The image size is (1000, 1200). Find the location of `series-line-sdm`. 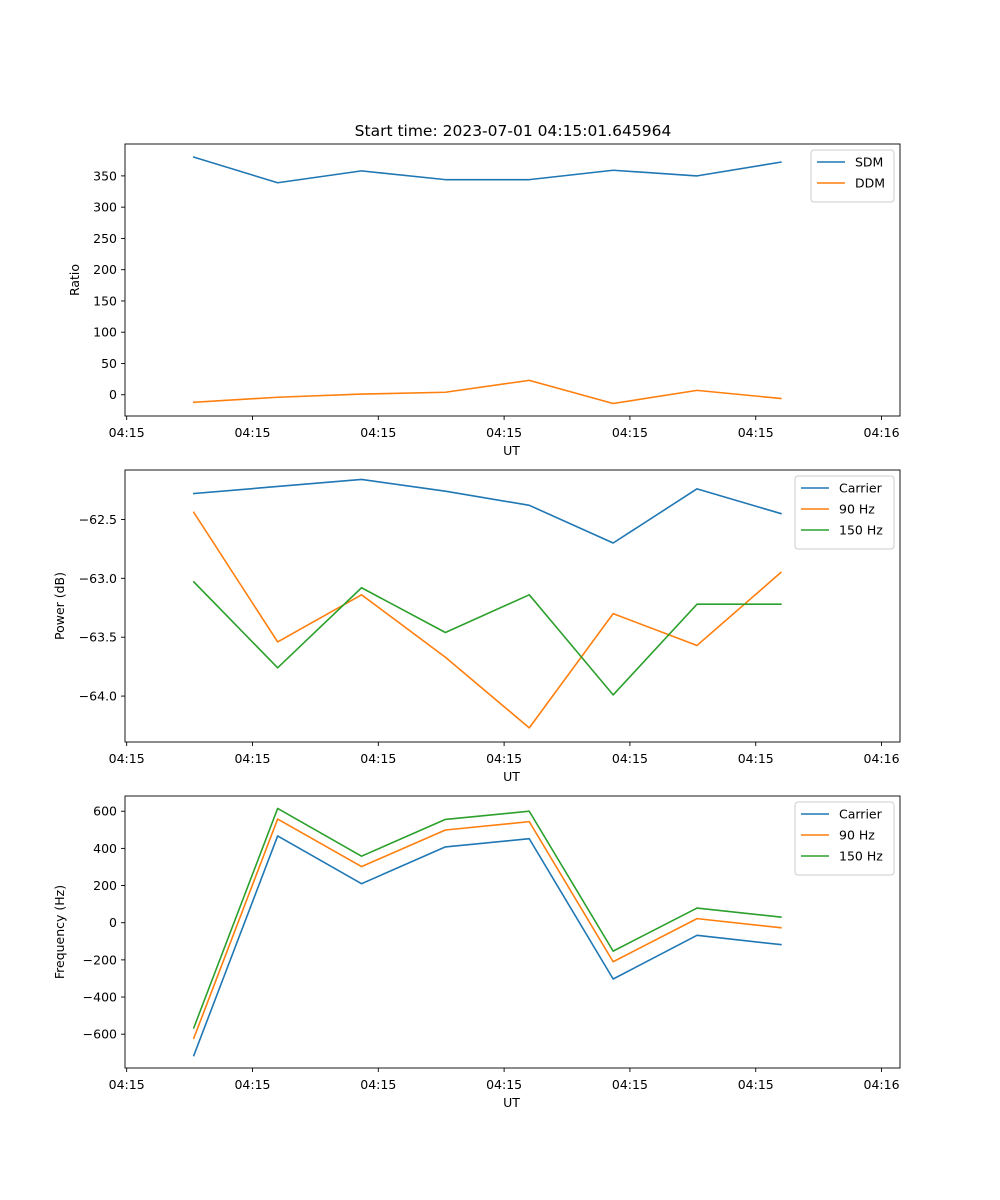

series-line-sdm is located at coordinates (487, 170).